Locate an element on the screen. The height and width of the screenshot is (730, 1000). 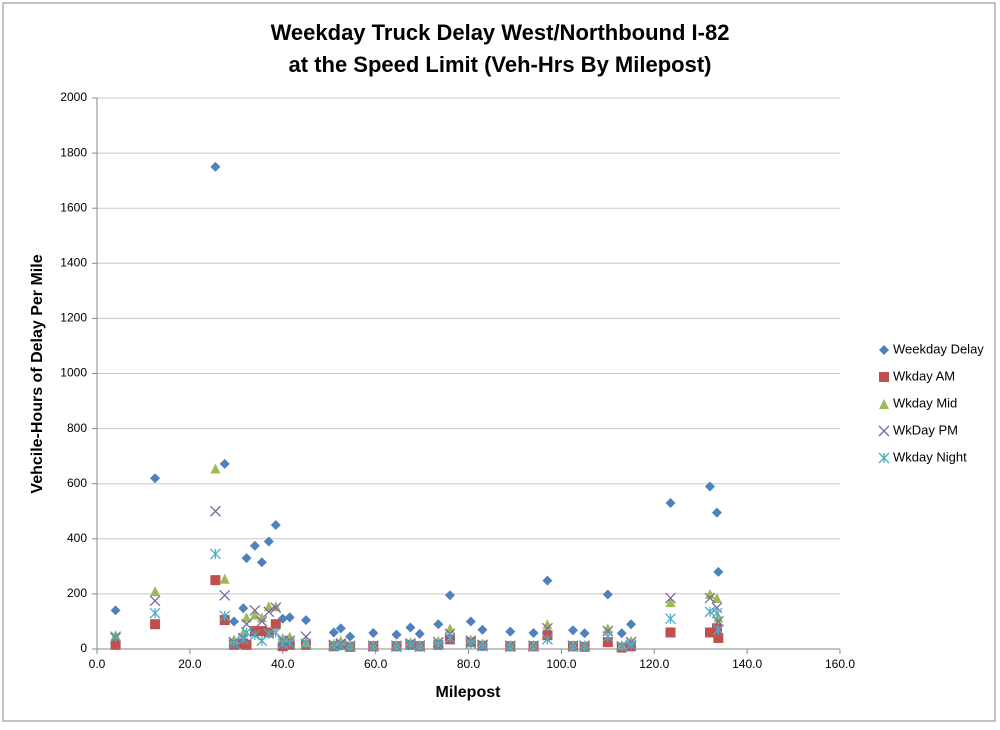
x-tick-label: 0.0 is located at coordinates (97, 664).